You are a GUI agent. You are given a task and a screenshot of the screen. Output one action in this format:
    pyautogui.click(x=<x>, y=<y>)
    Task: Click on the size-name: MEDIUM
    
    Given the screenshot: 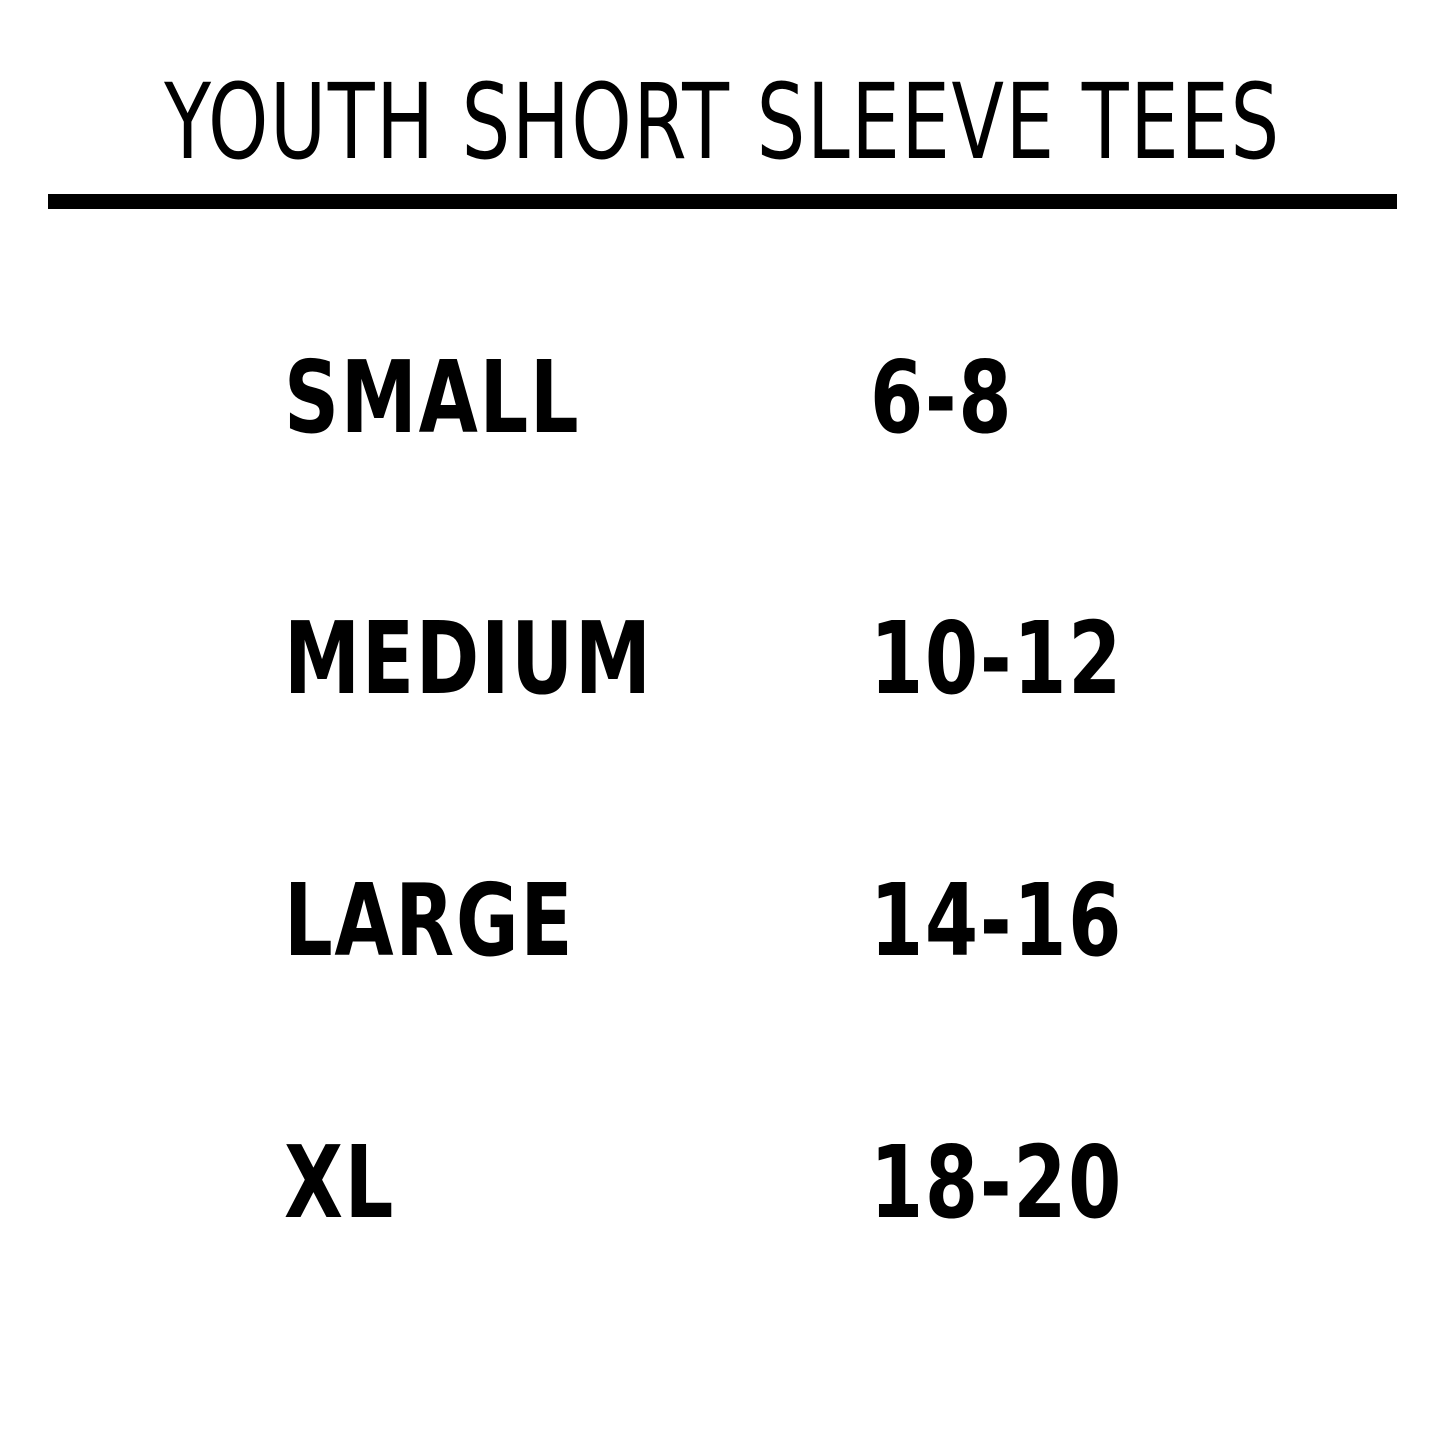 What is the action you would take?
    pyautogui.click(x=468, y=658)
    